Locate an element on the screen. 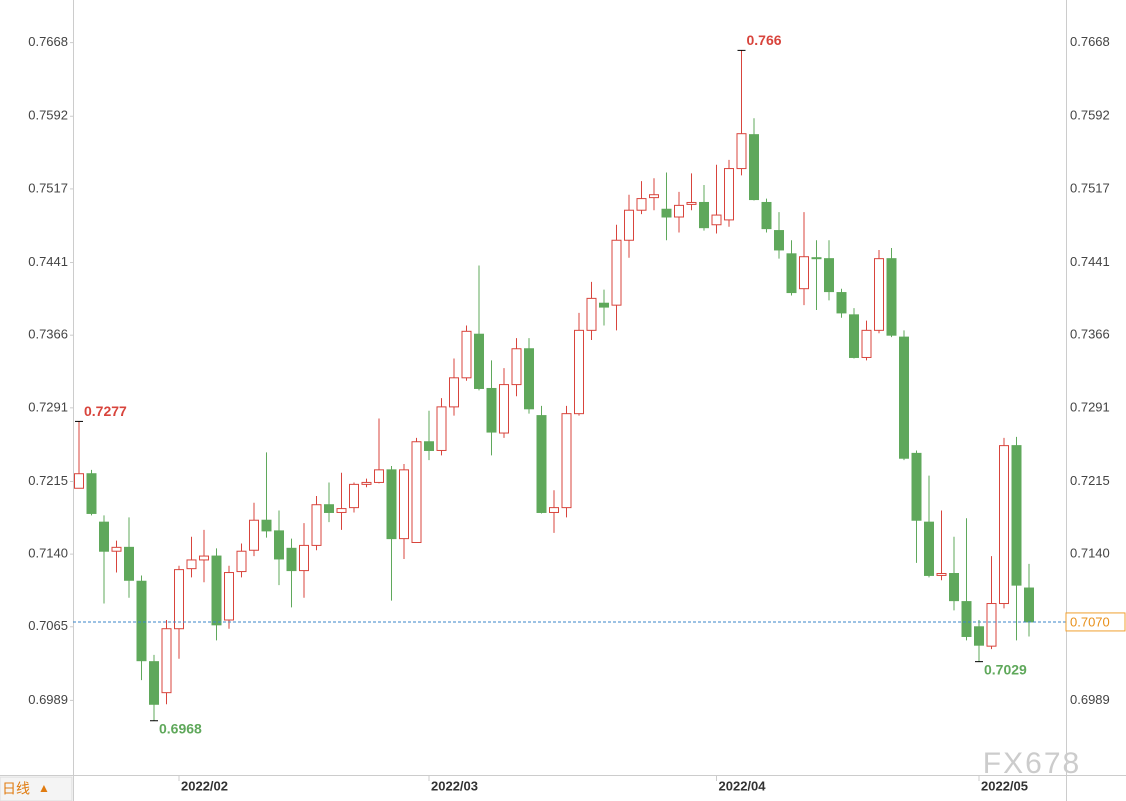 Image resolution: width=1126 pixels, height=801 pixels. period-label: 日线 is located at coordinates (16, 789).